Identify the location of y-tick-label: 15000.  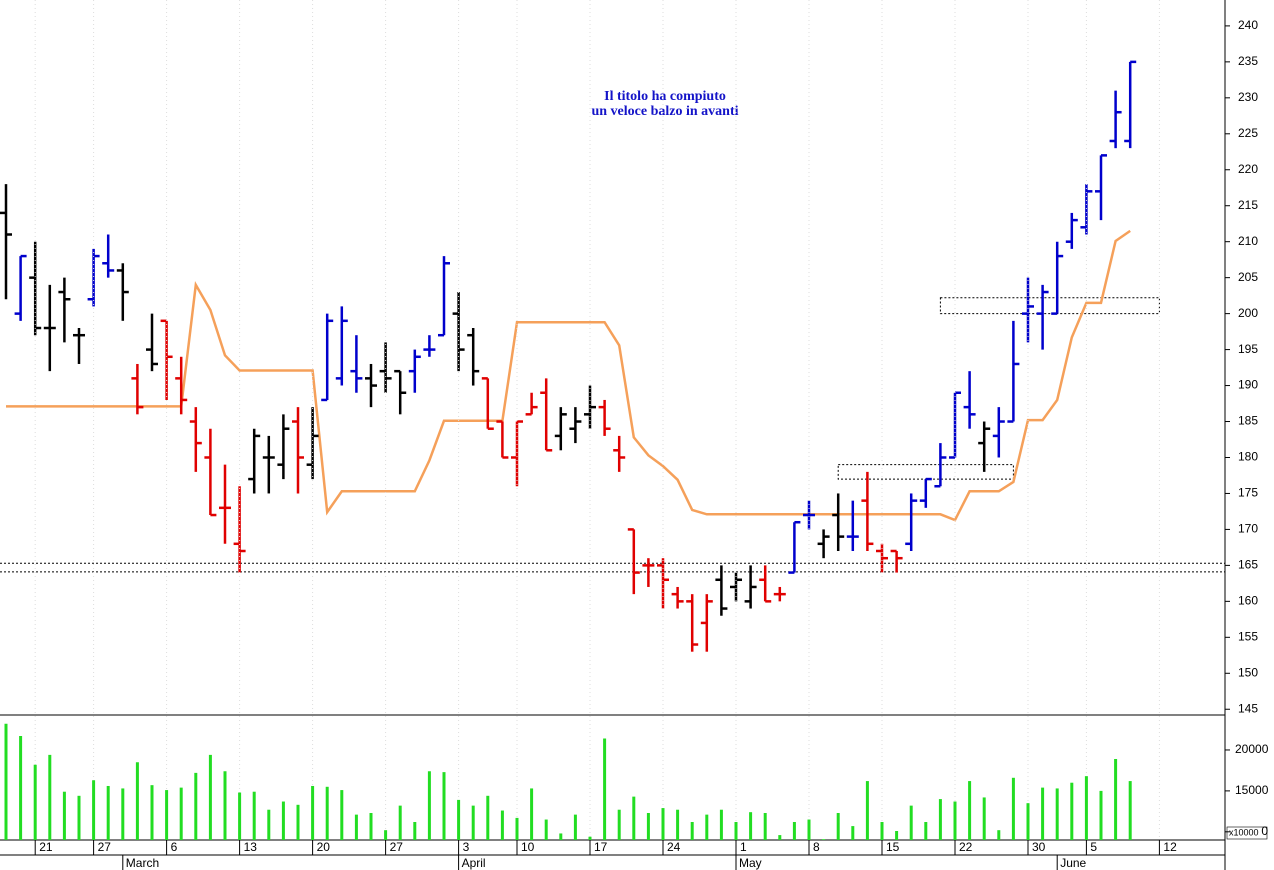
(1252, 790).